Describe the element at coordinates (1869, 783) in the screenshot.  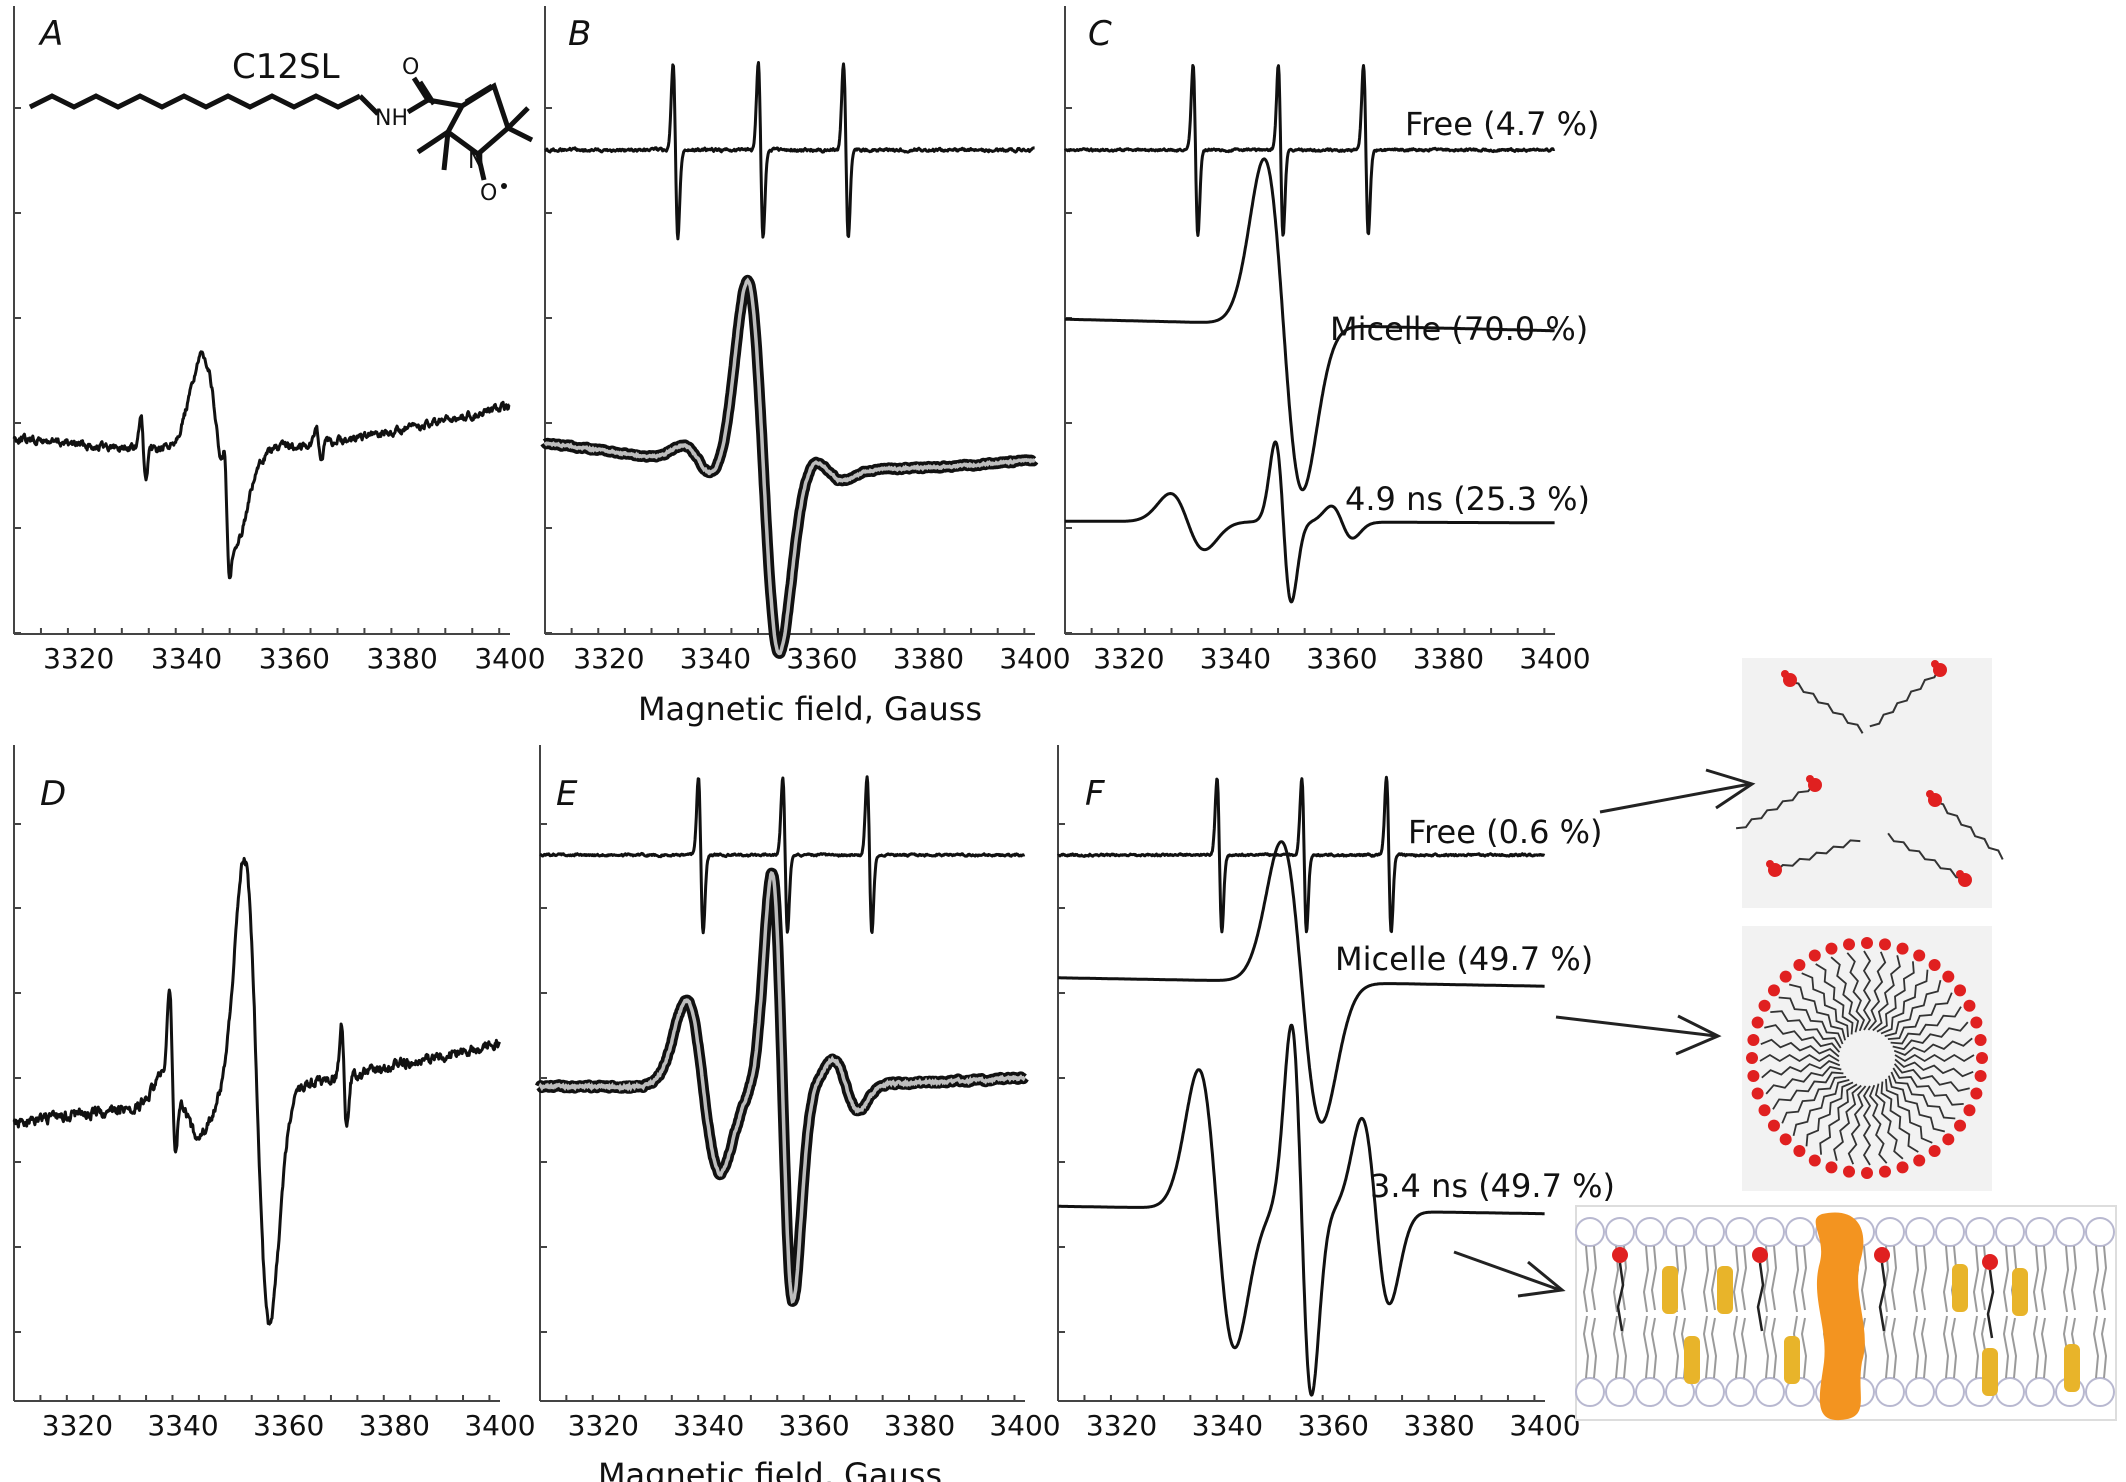
I see `inset-free-molecules` at that location.